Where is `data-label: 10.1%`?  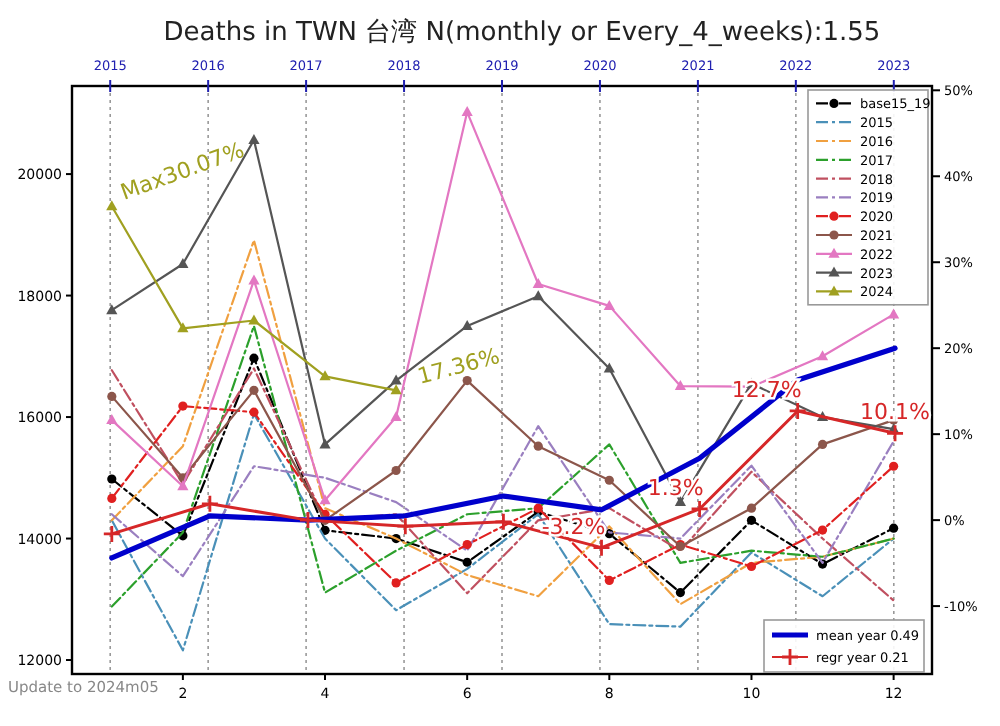 data-label: 10.1% is located at coordinates (895, 412).